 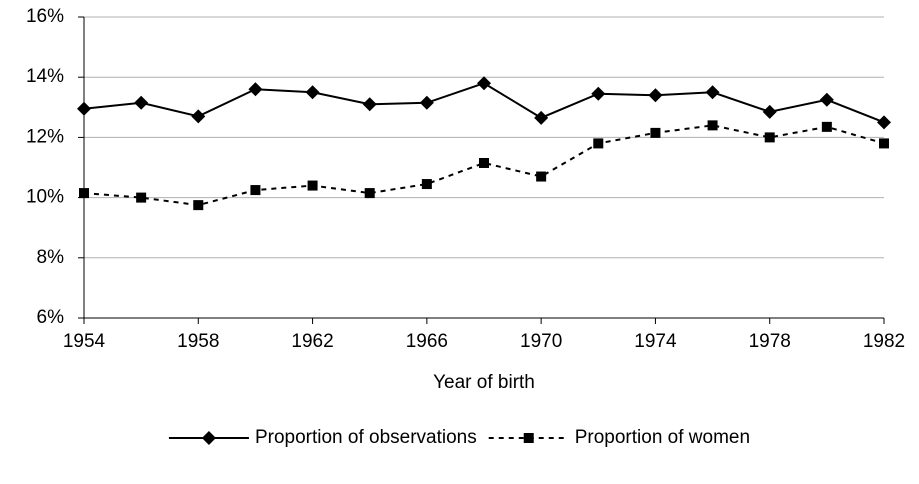 What do you see at coordinates (45, 136) in the screenshot?
I see `y-tick-label: 12%` at bounding box center [45, 136].